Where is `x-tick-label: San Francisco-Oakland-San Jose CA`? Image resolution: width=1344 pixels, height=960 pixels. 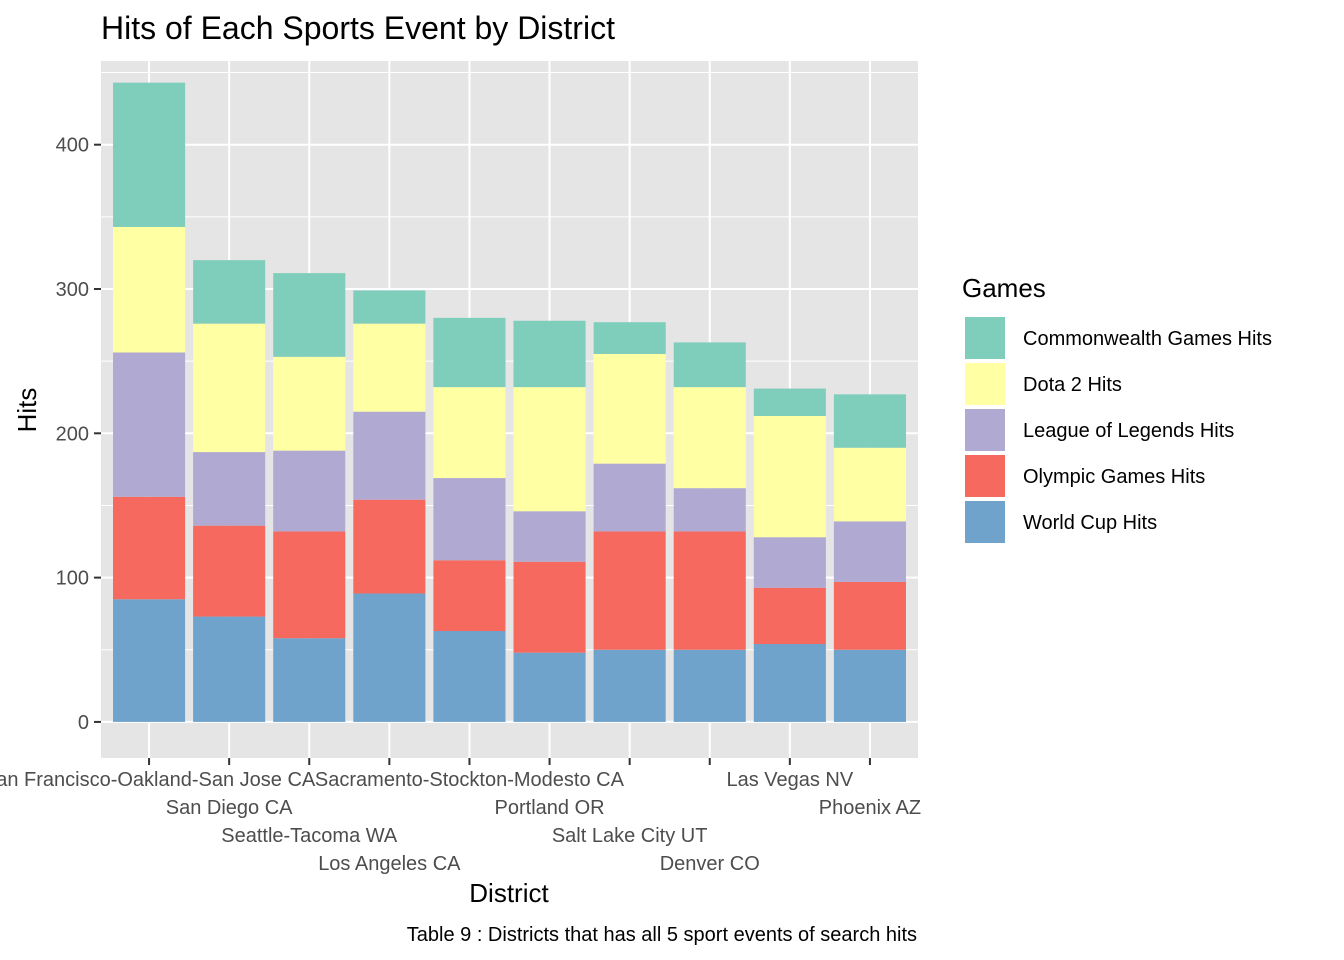
x-tick-label: San Francisco-Oakland-San Jose CA is located at coordinates (158, 780).